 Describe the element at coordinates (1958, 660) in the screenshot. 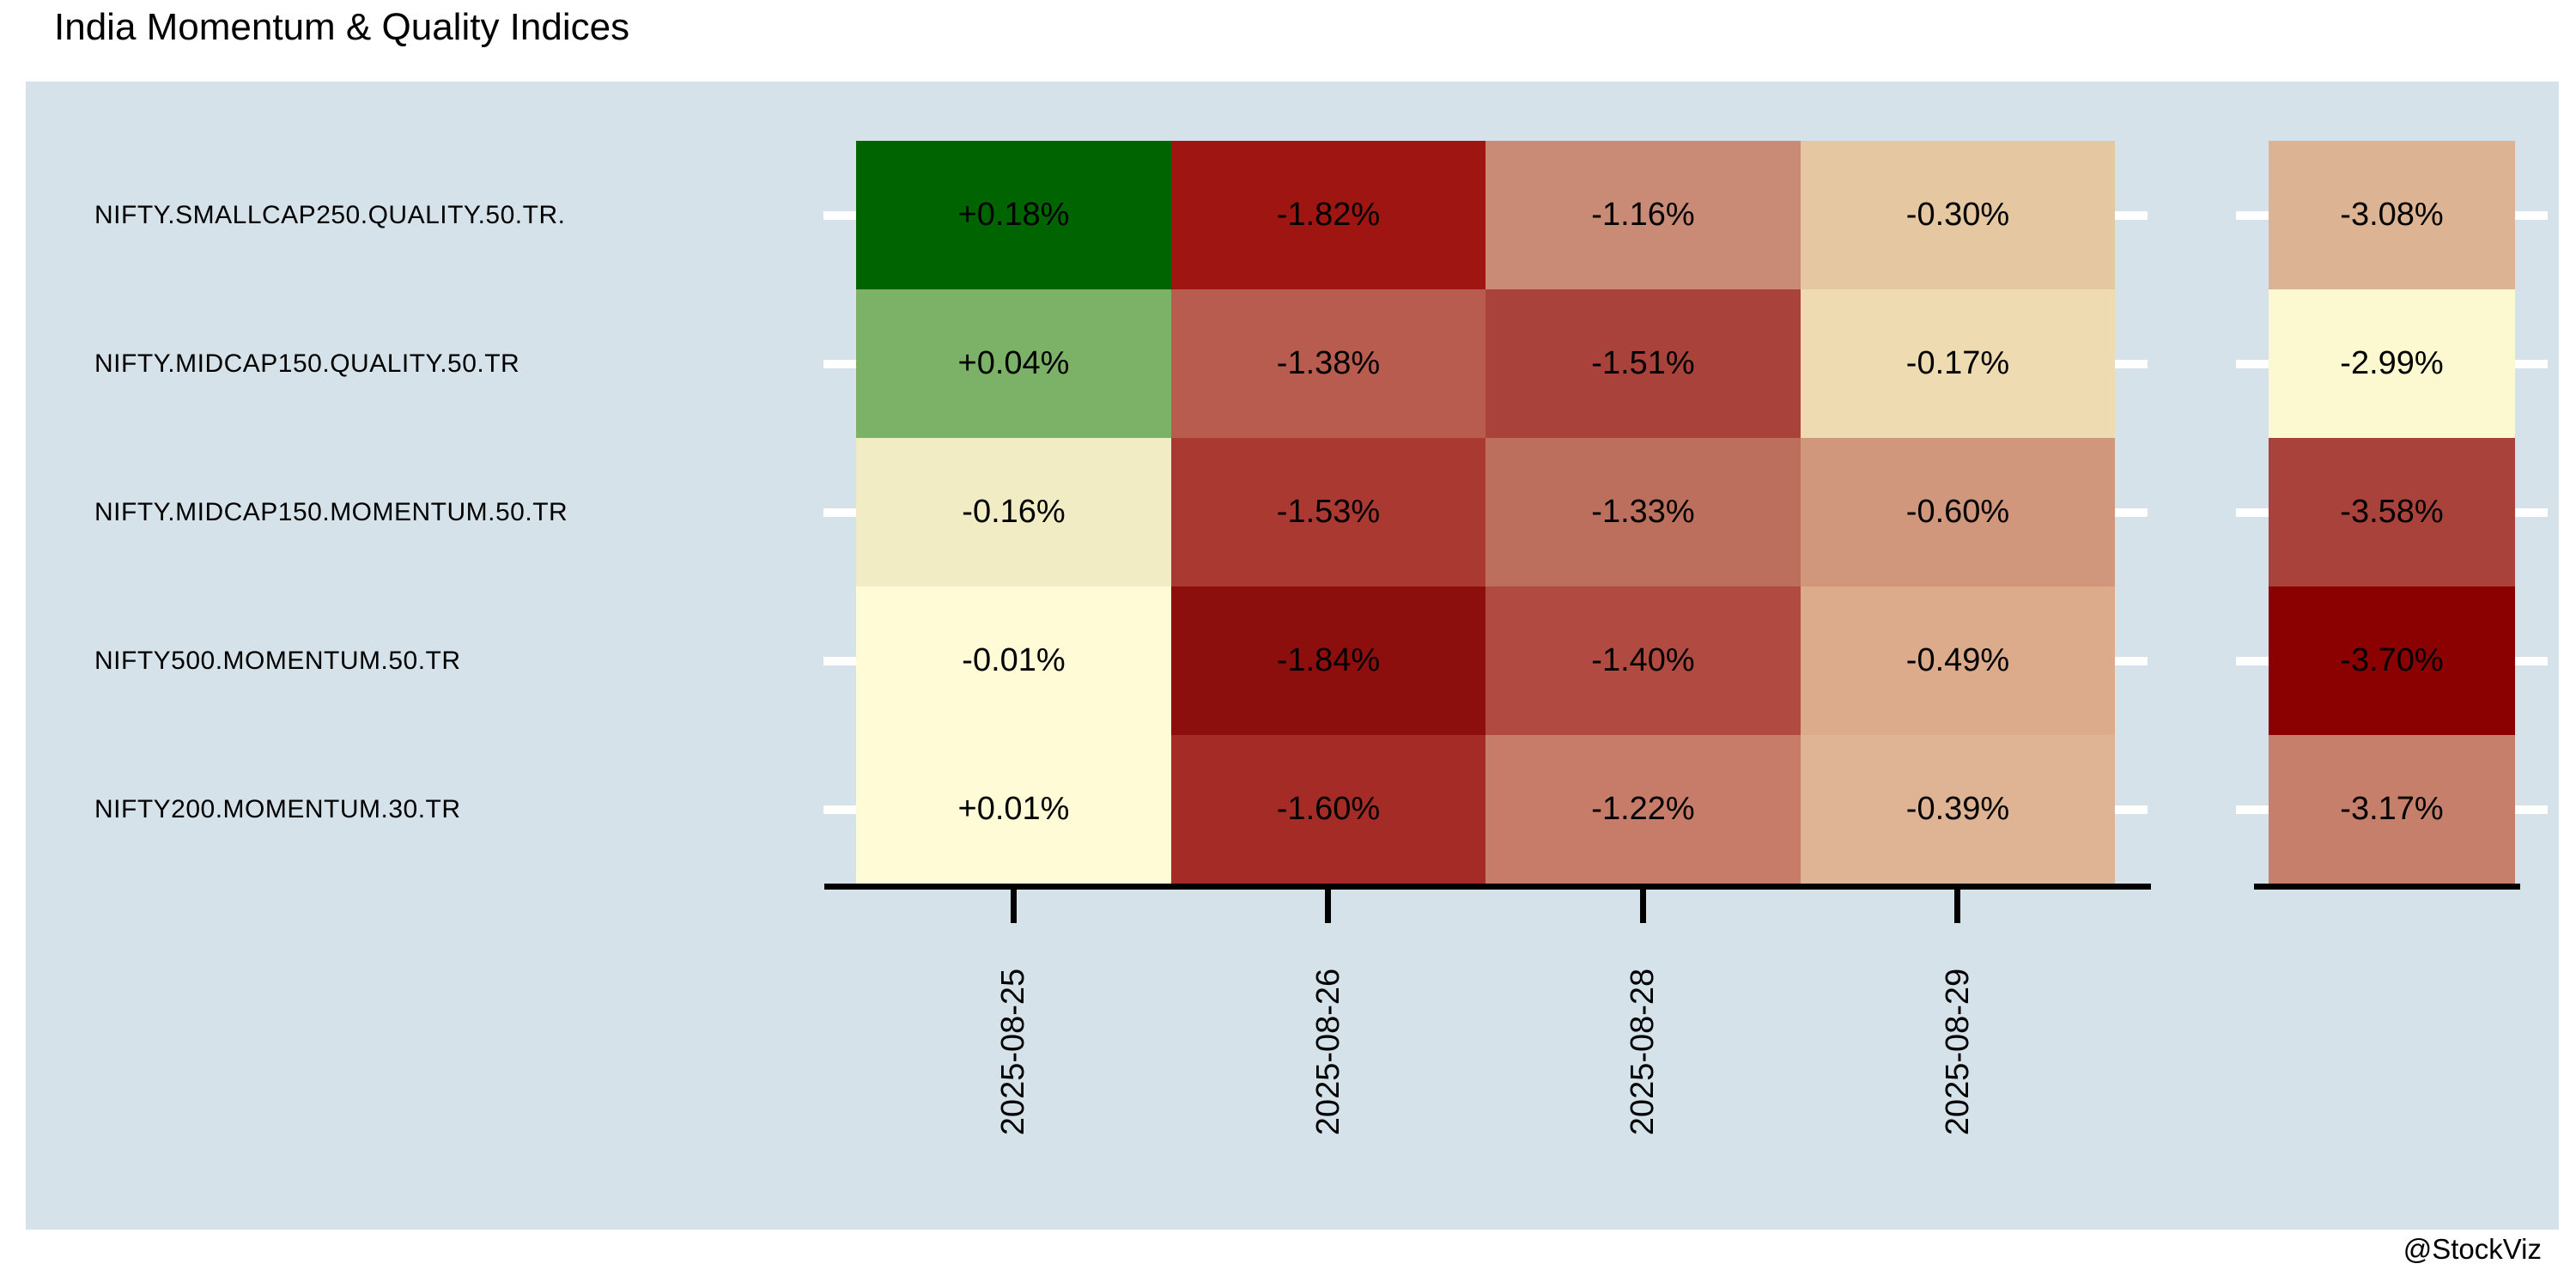

I see `heatmap-cell: -0.49%` at that location.